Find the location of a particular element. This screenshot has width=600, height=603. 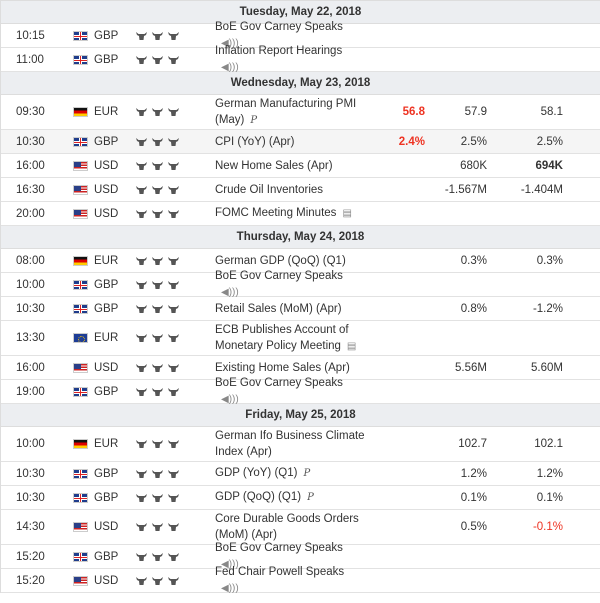

event-row: 15:20 GBP BoE Gov Carney Speaks◀))) is located at coordinates (300, 556).